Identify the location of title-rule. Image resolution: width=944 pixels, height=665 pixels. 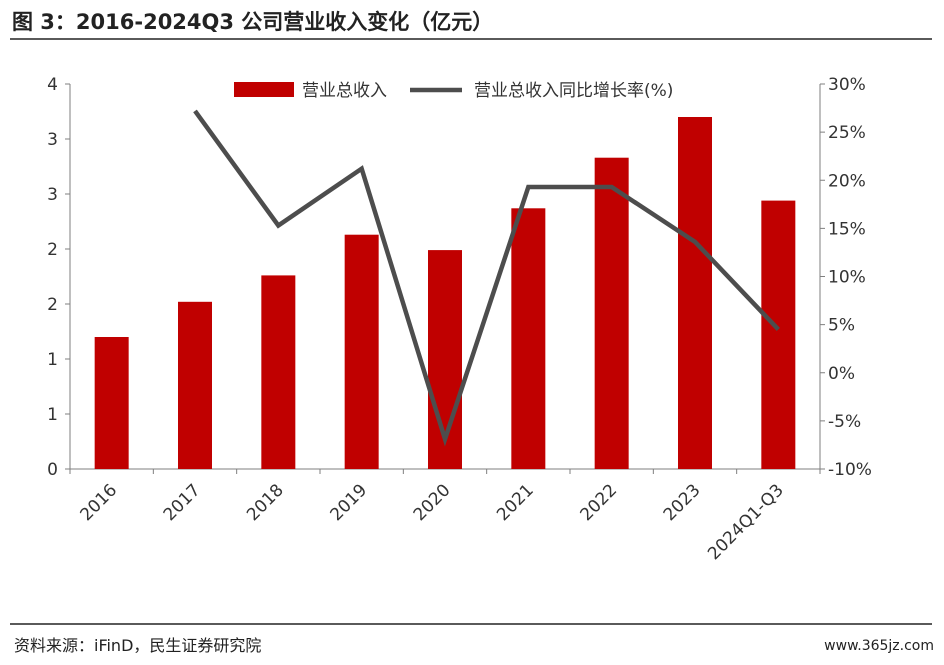
(471, 39).